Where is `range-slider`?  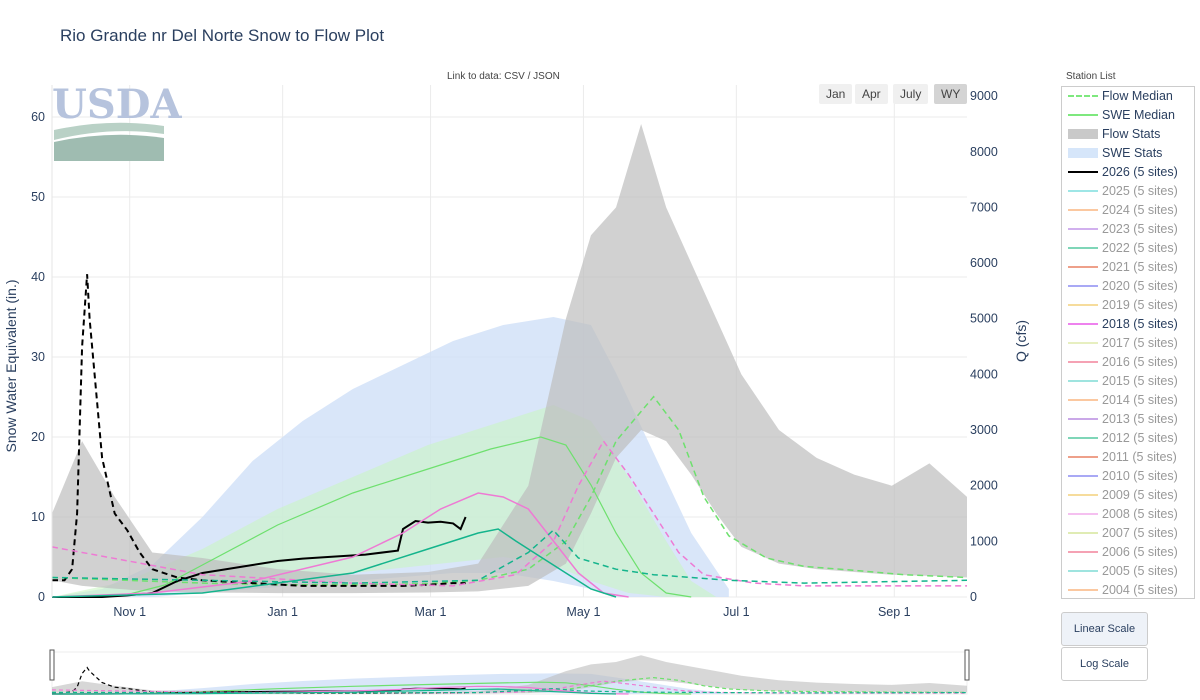 range-slider is located at coordinates (509, 672).